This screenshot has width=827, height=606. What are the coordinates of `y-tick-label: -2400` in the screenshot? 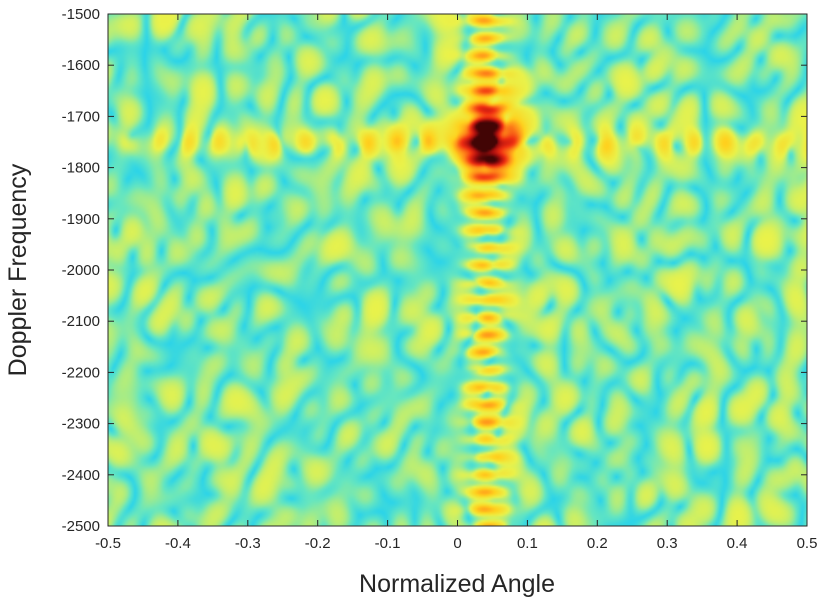 It's located at (81, 475).